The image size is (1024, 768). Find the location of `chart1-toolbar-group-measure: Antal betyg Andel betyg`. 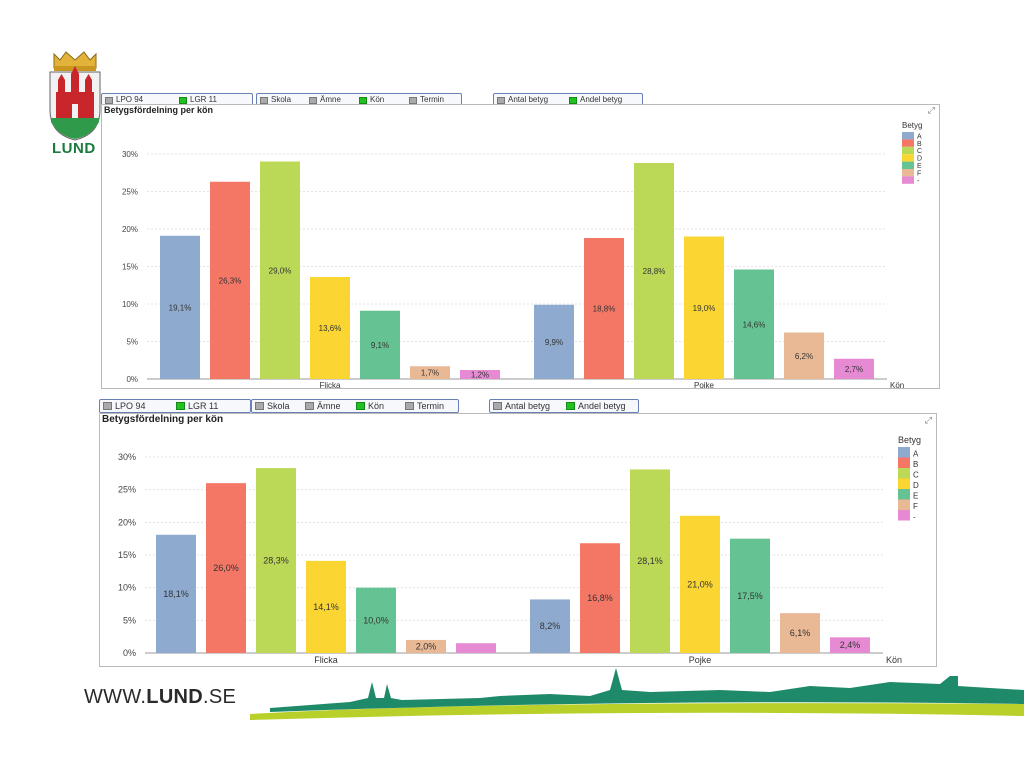

chart1-toolbar-group-measure: Antal betyg Andel betyg is located at coordinates (568, 100).